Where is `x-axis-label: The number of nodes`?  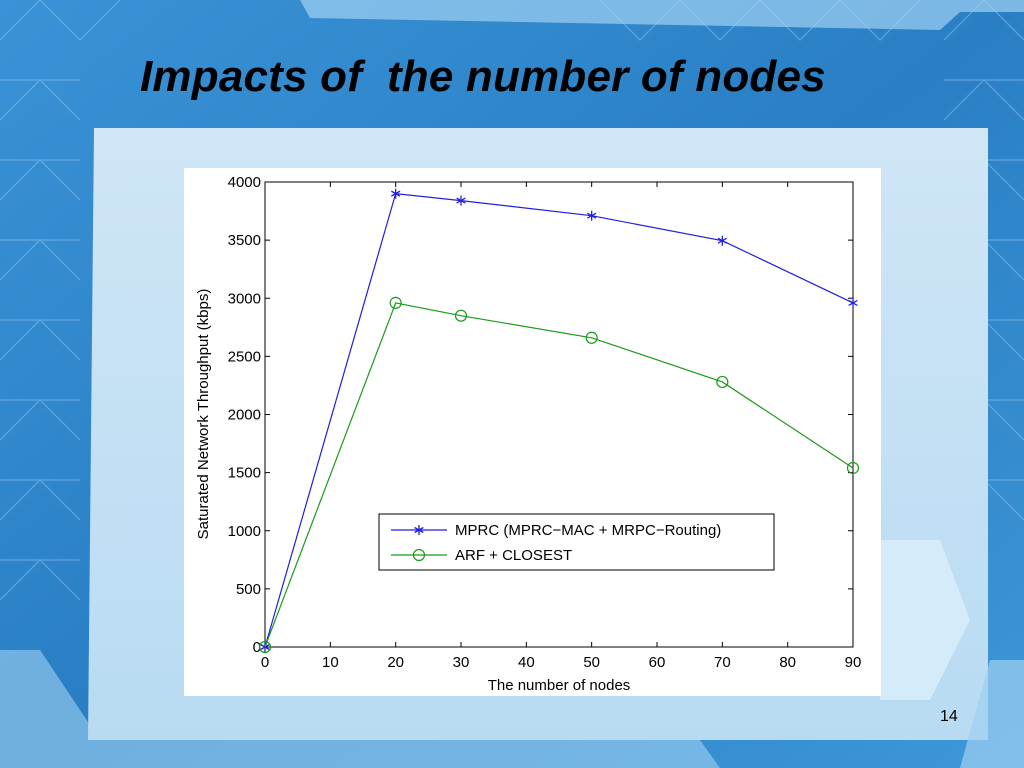
x-axis-label: The number of nodes is located at coordinates (559, 685).